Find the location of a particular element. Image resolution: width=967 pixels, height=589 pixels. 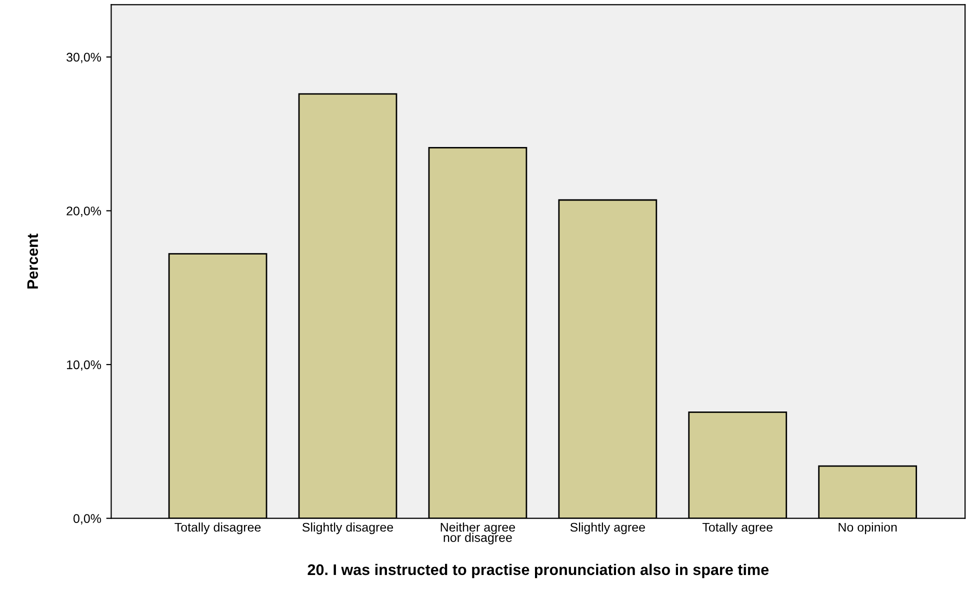

x-axis-title: 20. I was instructed to practise pronunciation also in spare time is located at coordinates (538, 571).